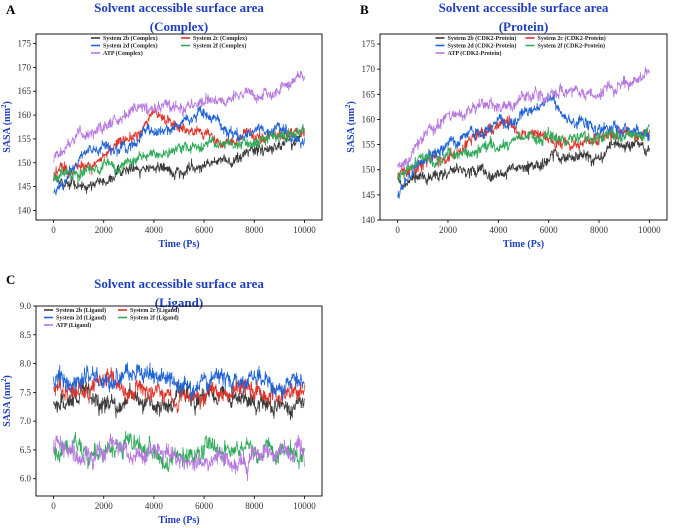 The image size is (685, 528). Describe the element at coordinates (572, 38) in the screenshot. I see `legend-label-2c: System 2c (CDK2-Protein)` at that location.